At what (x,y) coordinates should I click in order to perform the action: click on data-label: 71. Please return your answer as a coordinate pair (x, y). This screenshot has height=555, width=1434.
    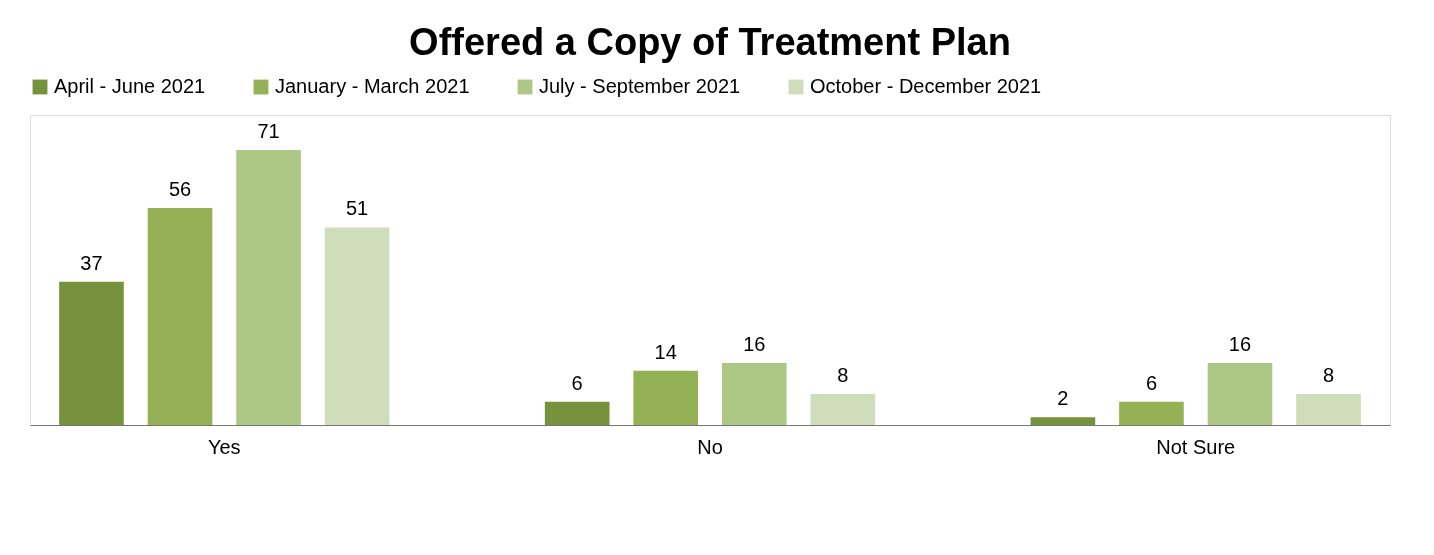
    Looking at the image, I should click on (268, 130).